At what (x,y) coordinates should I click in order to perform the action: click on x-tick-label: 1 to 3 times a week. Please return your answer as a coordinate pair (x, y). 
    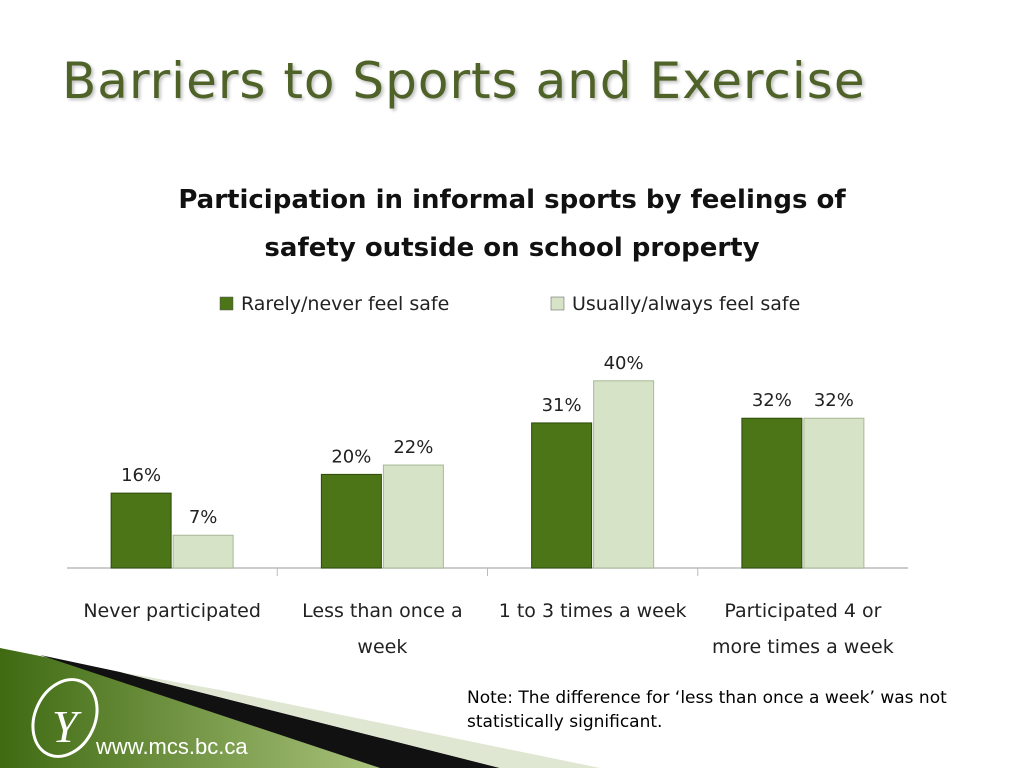
    Looking at the image, I should click on (592, 611).